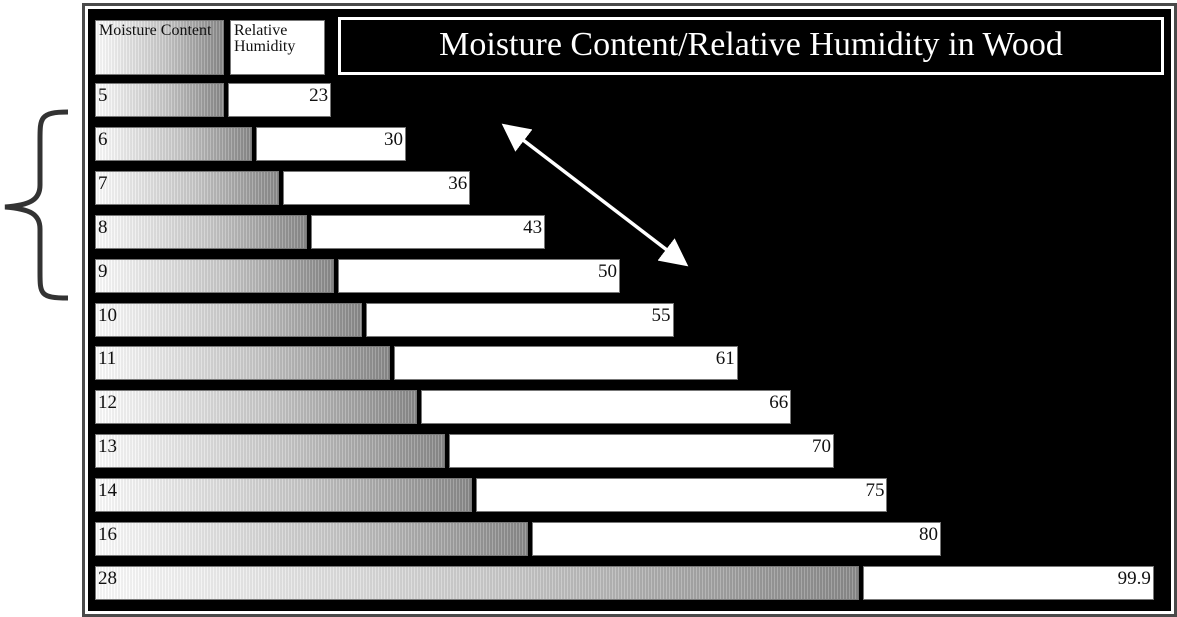  What do you see at coordinates (875, 491) in the screenshot?
I see `rh-label: 75` at bounding box center [875, 491].